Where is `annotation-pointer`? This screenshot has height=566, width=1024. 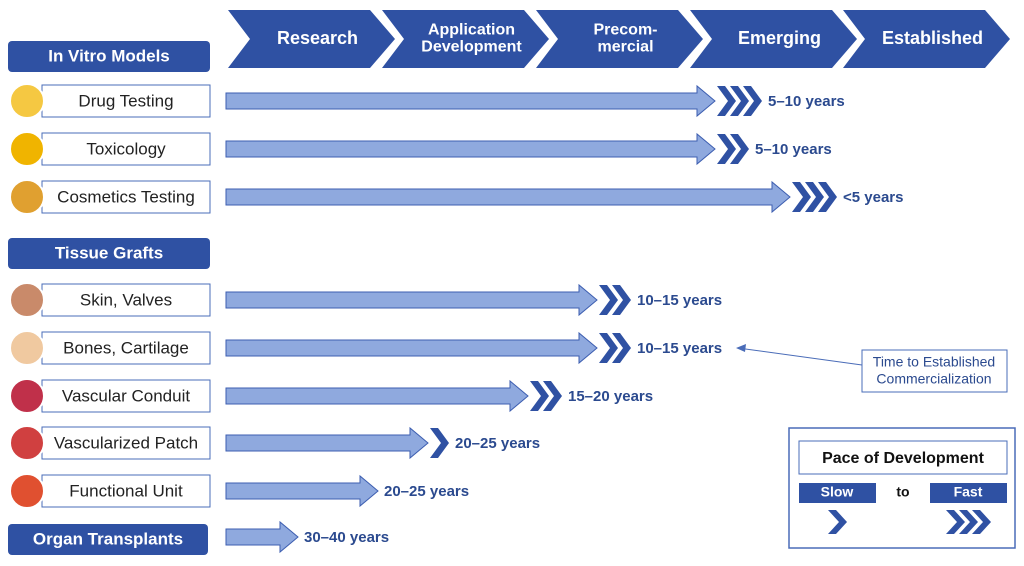
annotation-pointer is located at coordinates (800, 356).